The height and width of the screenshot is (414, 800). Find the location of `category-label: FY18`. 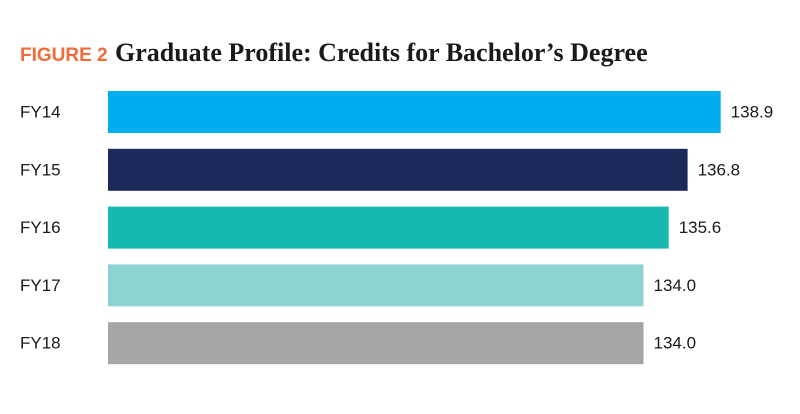

category-label: FY18 is located at coordinates (40, 343).